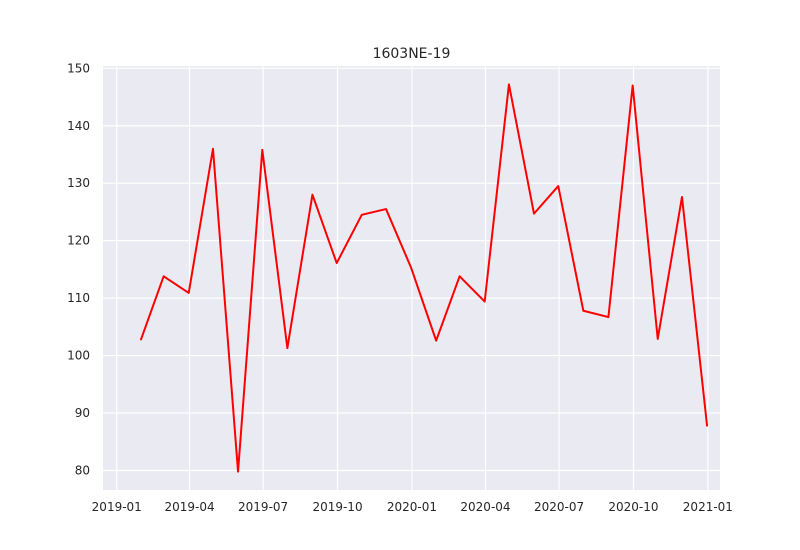  What do you see at coordinates (78, 356) in the screenshot?
I see `y-tick-label: 100` at bounding box center [78, 356].